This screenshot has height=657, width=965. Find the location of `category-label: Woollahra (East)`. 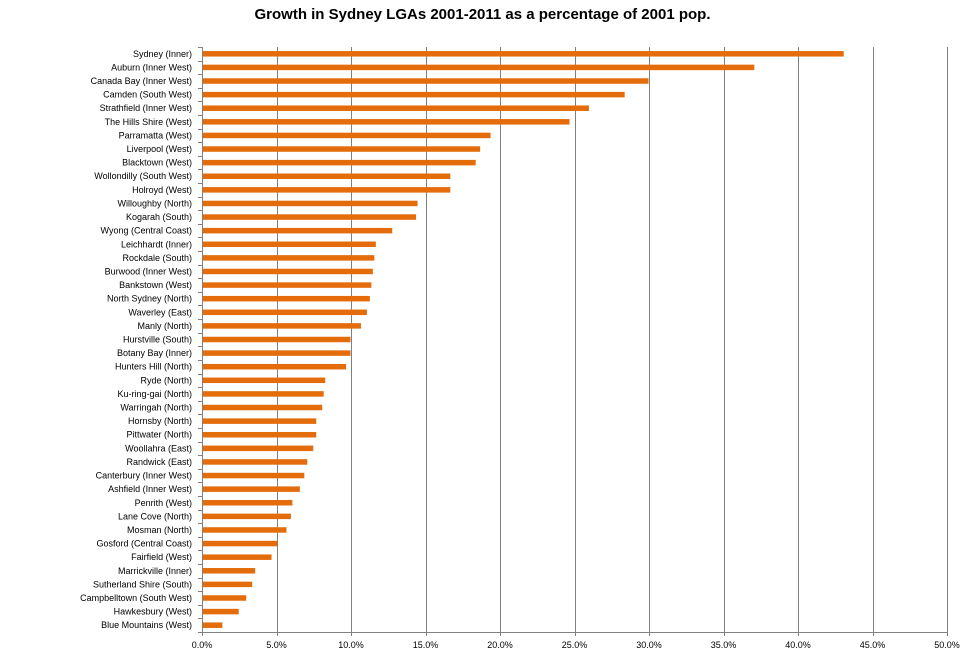

category-label: Woollahra (East) is located at coordinates (158, 448).